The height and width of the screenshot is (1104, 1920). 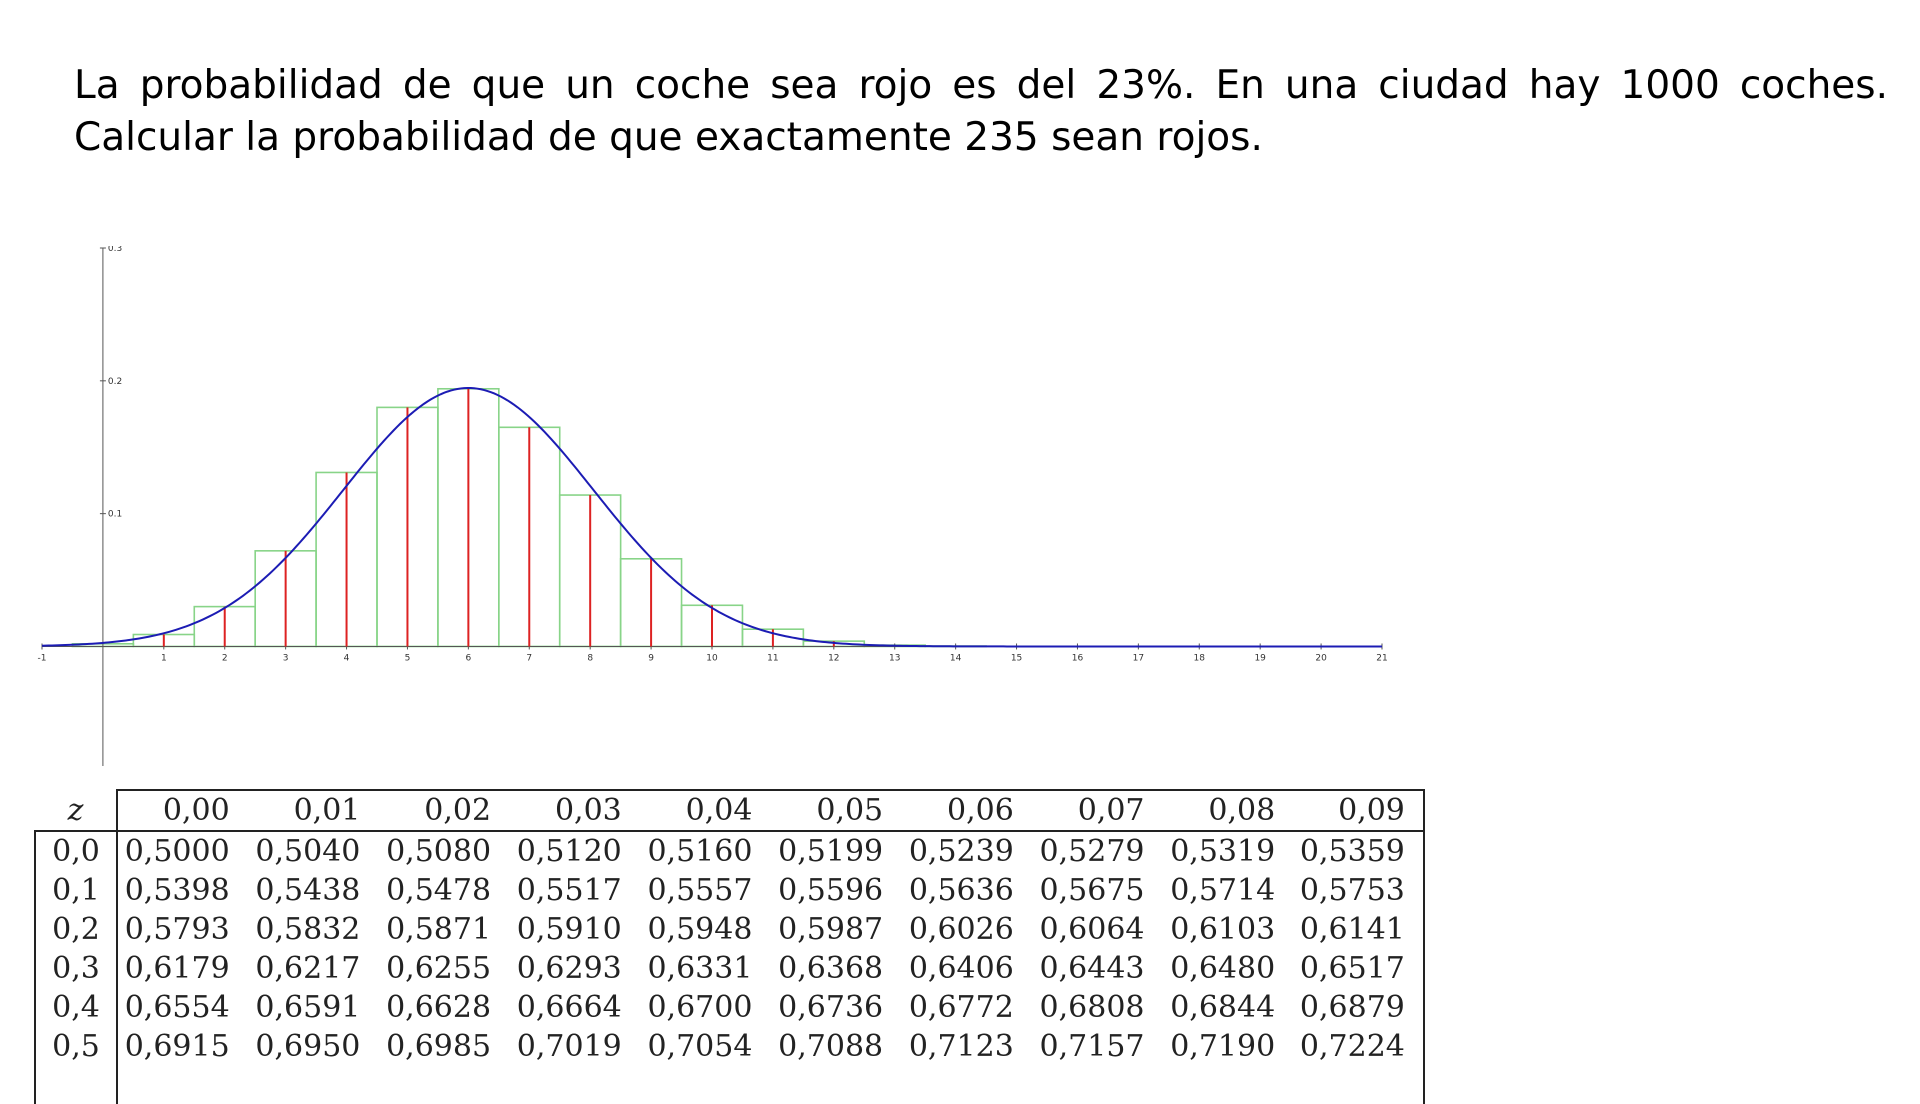 I want to click on z-table-column-header: 0,03, so click(x=574, y=810).